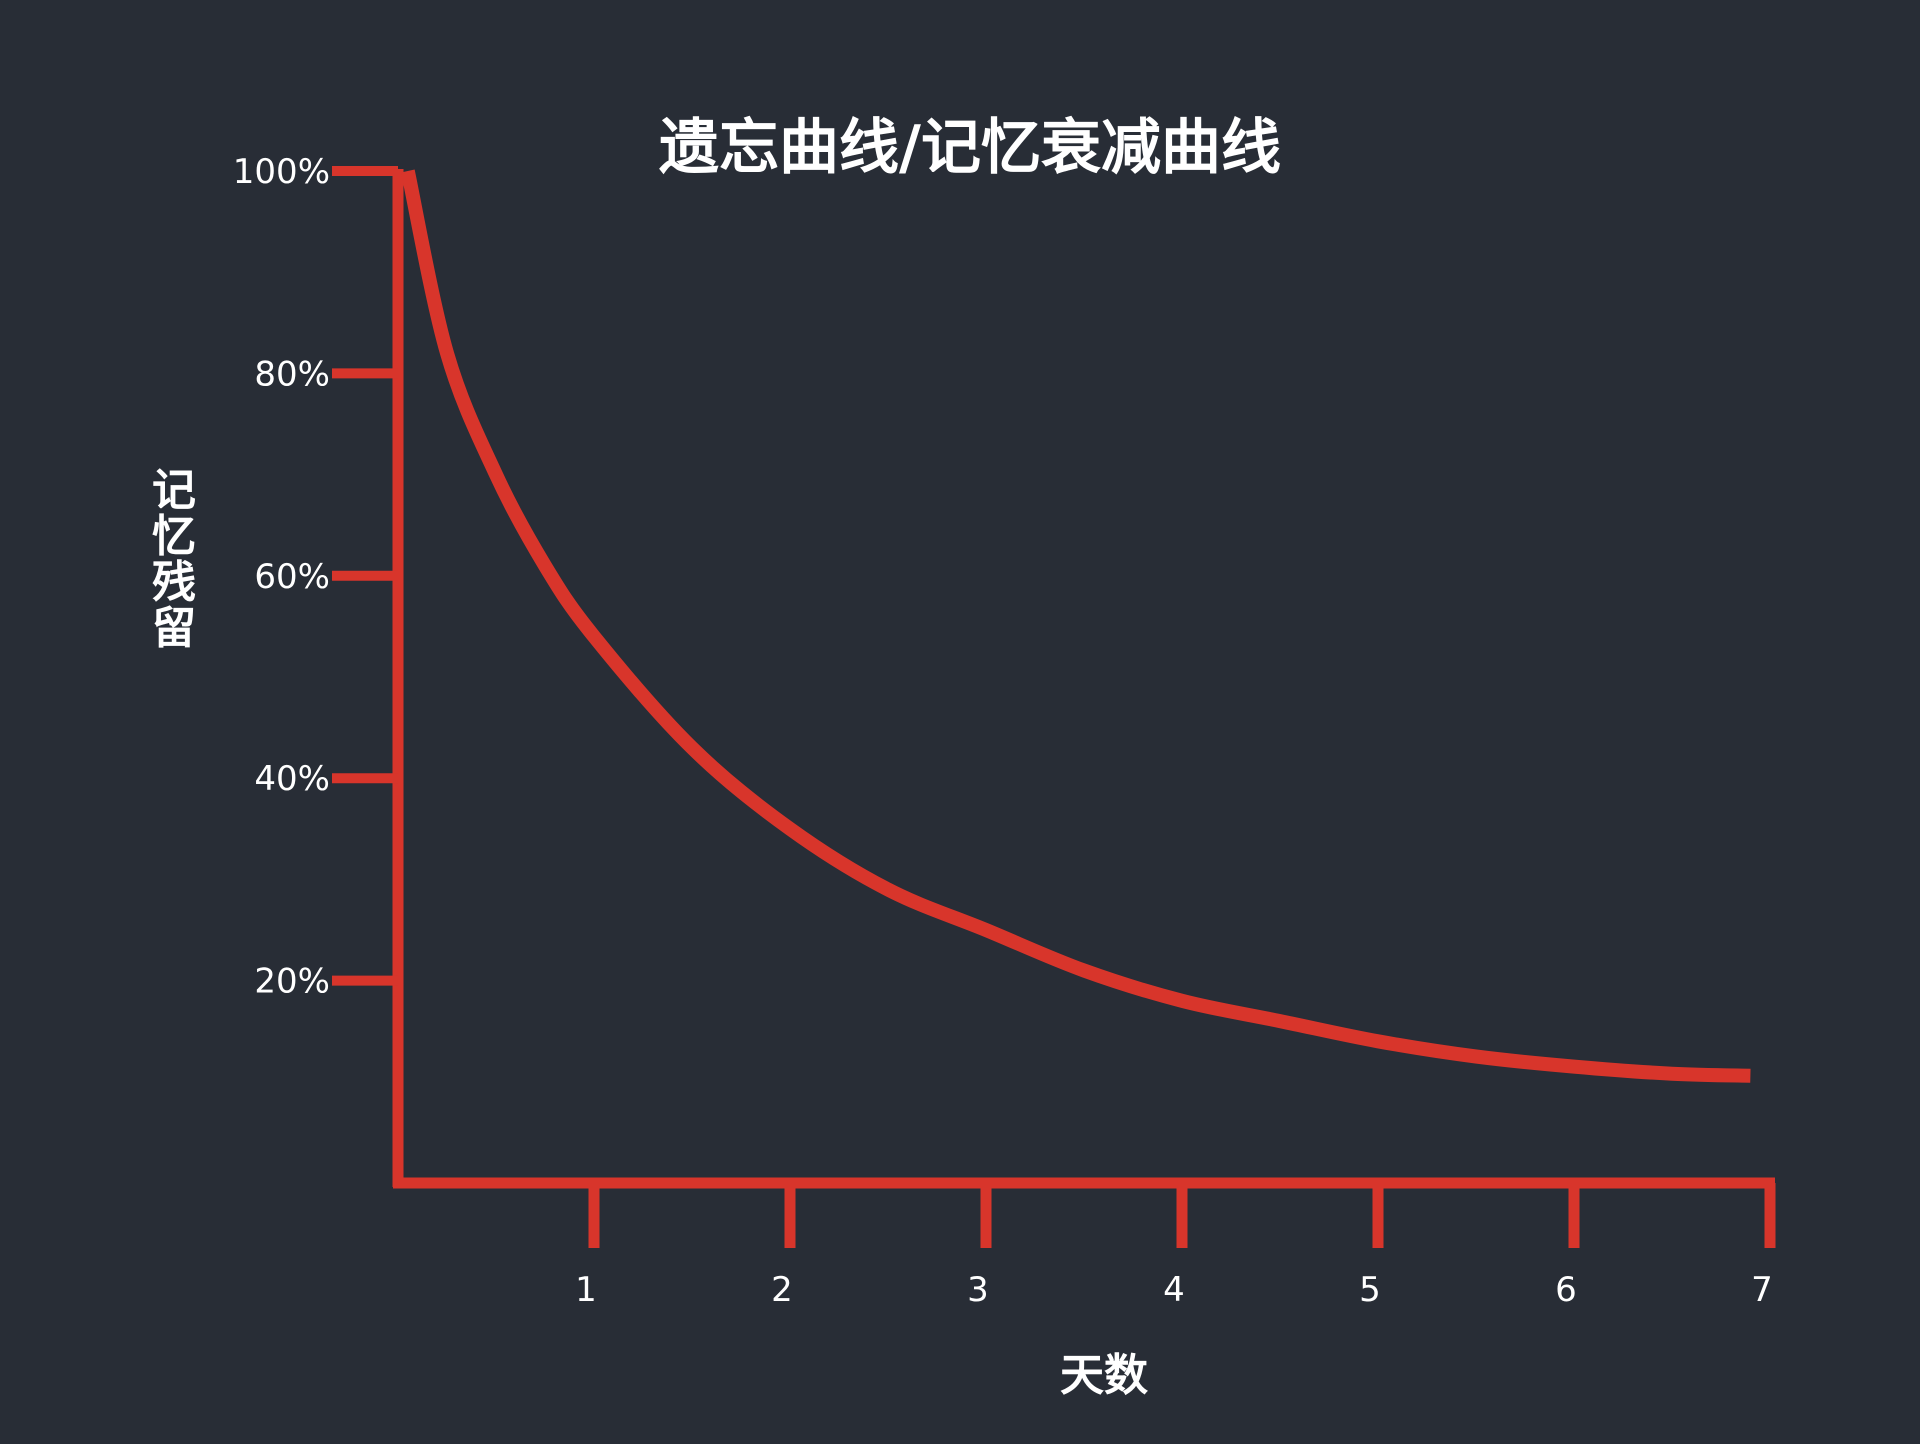  What do you see at coordinates (1104, 1375) in the screenshot?
I see `x-axis-label: 天数` at bounding box center [1104, 1375].